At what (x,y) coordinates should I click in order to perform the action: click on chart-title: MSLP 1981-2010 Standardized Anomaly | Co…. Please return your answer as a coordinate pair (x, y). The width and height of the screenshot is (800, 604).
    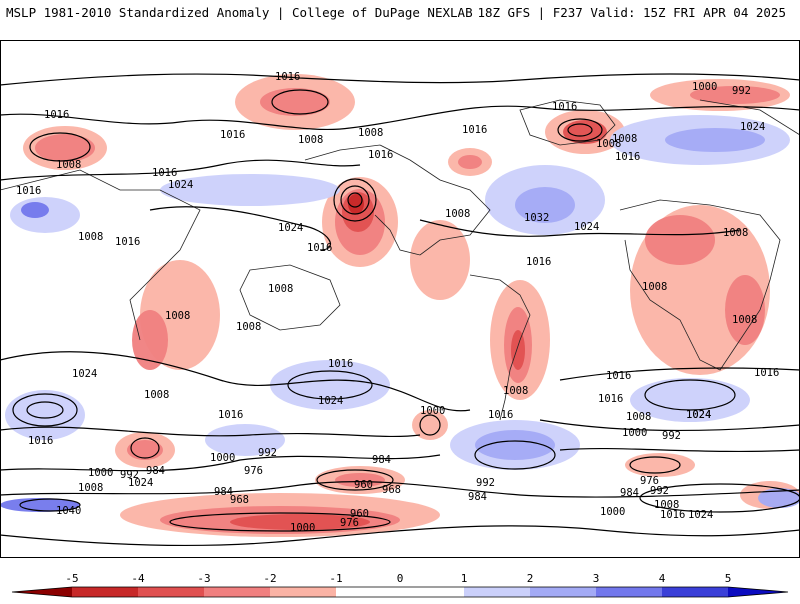
    Looking at the image, I should click on (239, 12).